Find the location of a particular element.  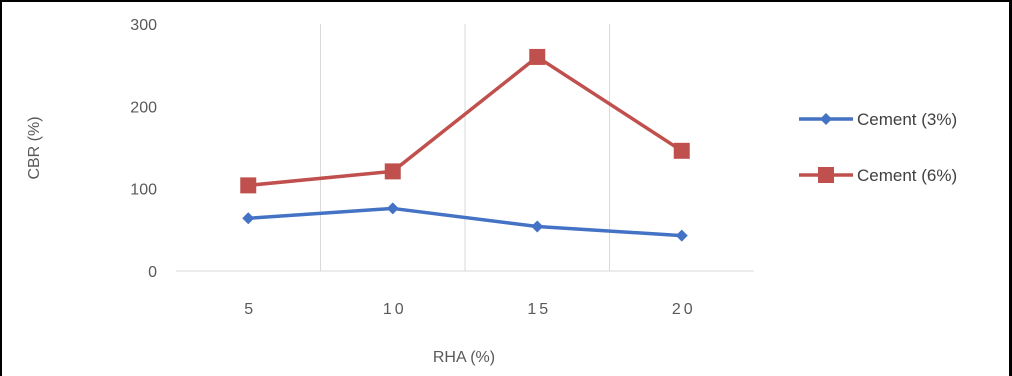

y-tick-label: 200 is located at coordinates (143, 107).